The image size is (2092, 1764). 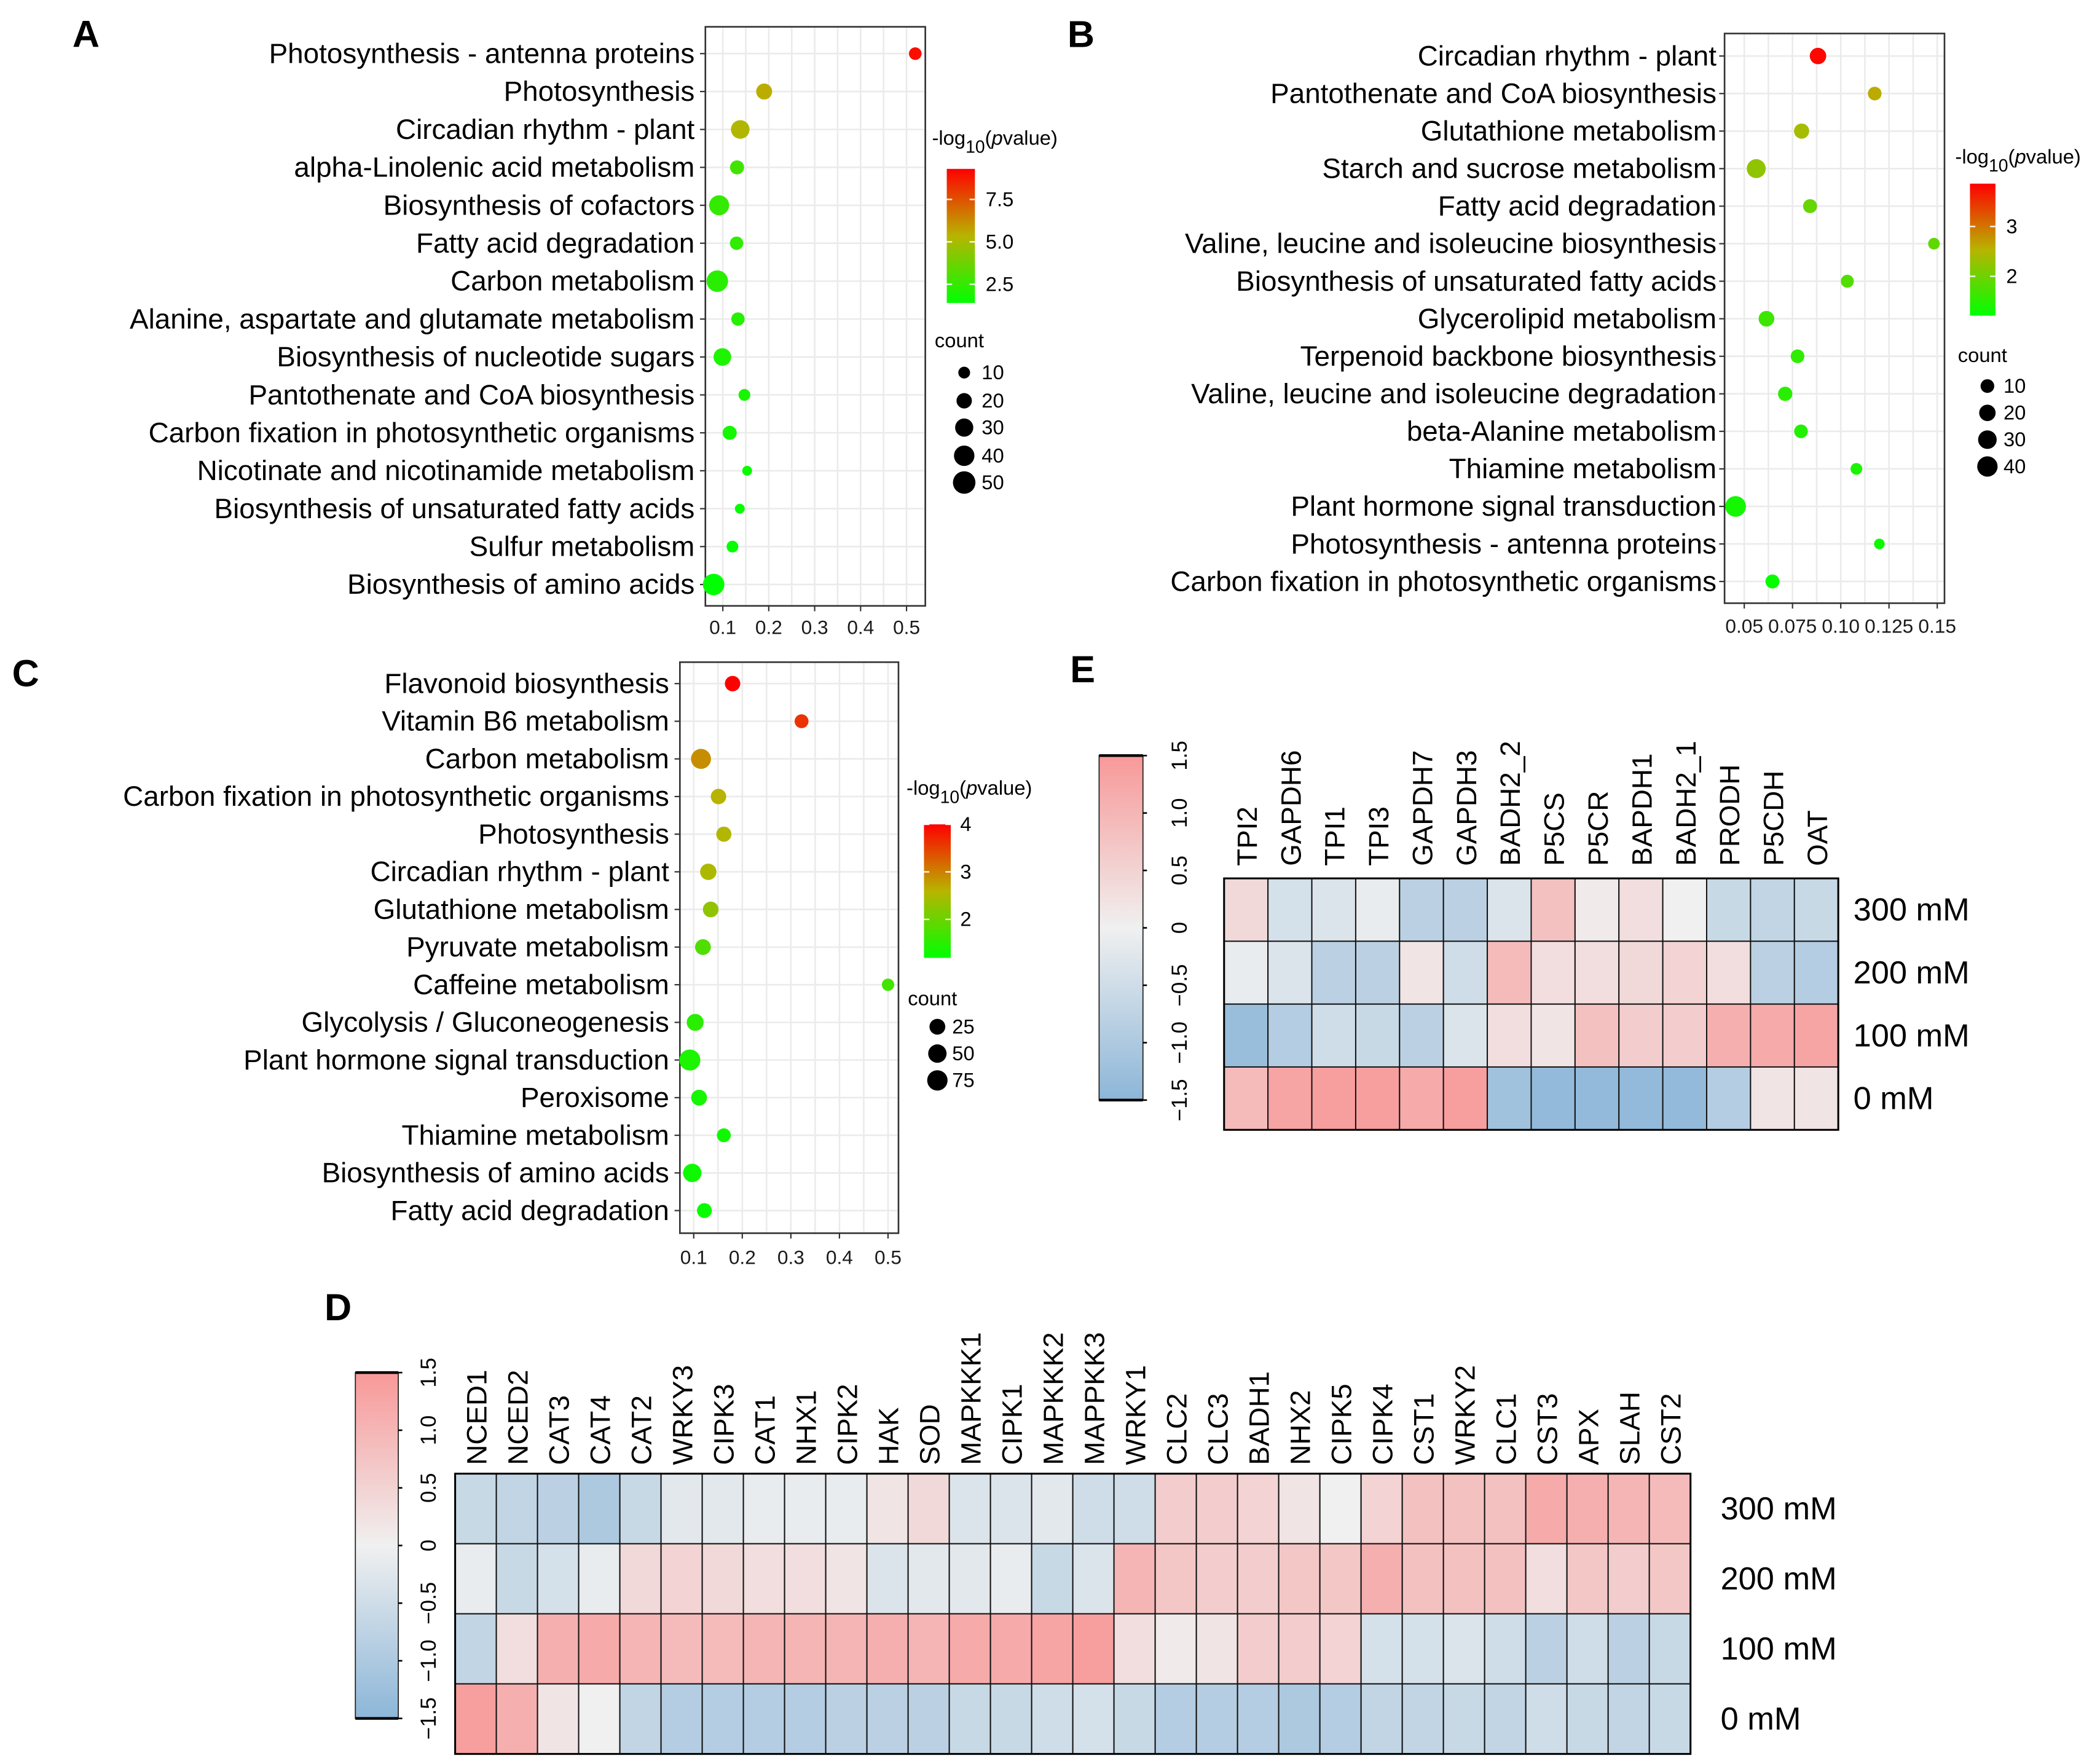 What do you see at coordinates (429, 1373) in the screenshot?
I see `colorbar-tick-label: 1.5` at bounding box center [429, 1373].